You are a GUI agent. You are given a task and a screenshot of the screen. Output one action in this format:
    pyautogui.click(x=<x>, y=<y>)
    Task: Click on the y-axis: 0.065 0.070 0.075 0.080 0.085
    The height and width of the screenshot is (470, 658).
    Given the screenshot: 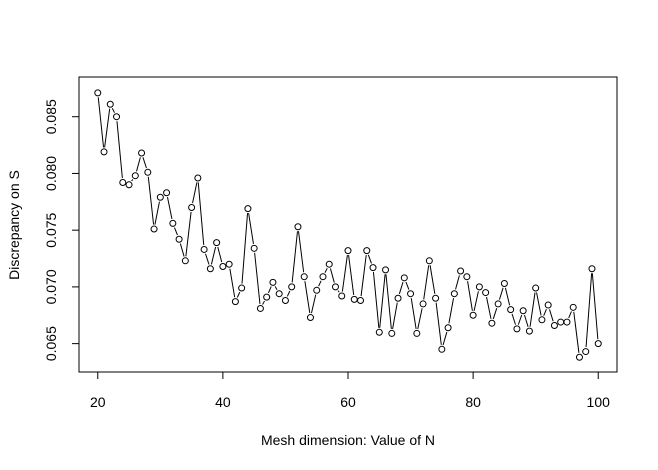 What is the action you would take?
    pyautogui.click(x=61, y=230)
    